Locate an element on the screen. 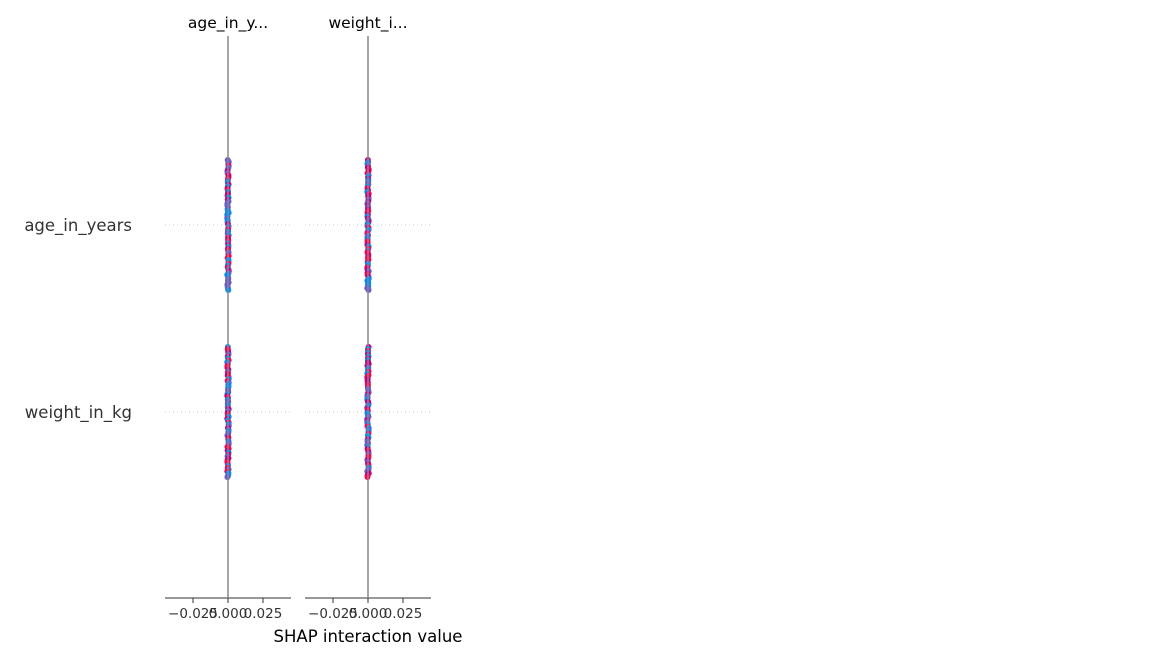 The image size is (1150, 660). feature-label-weight: weight_in_kg is located at coordinates (78, 413).